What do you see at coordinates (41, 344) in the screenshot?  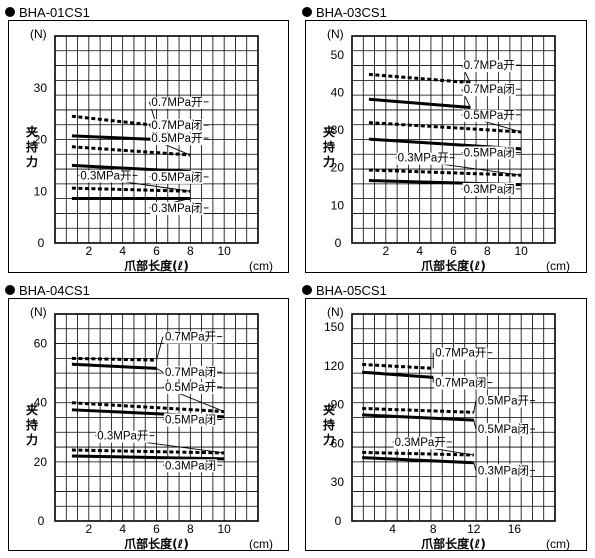 I see `y-tick-label: 60` at bounding box center [41, 344].